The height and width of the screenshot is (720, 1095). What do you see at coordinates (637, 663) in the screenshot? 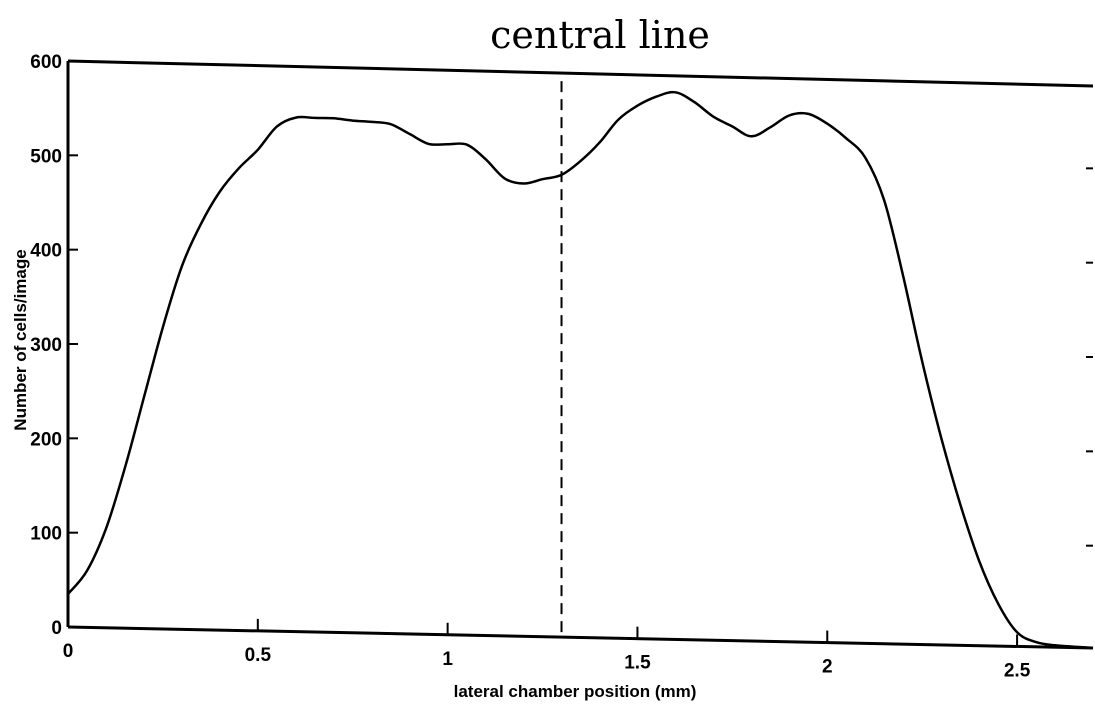
I see `x-tick-label: 1.5` at bounding box center [637, 663].